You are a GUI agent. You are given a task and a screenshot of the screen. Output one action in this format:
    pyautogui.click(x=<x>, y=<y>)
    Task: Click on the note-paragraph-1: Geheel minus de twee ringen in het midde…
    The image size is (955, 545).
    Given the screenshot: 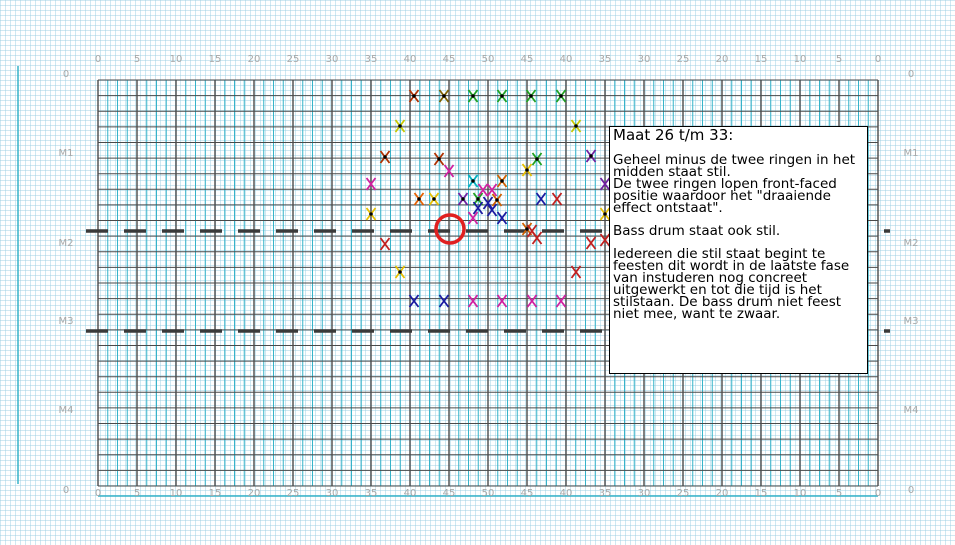 What is the action you would take?
    pyautogui.click(x=734, y=166)
    